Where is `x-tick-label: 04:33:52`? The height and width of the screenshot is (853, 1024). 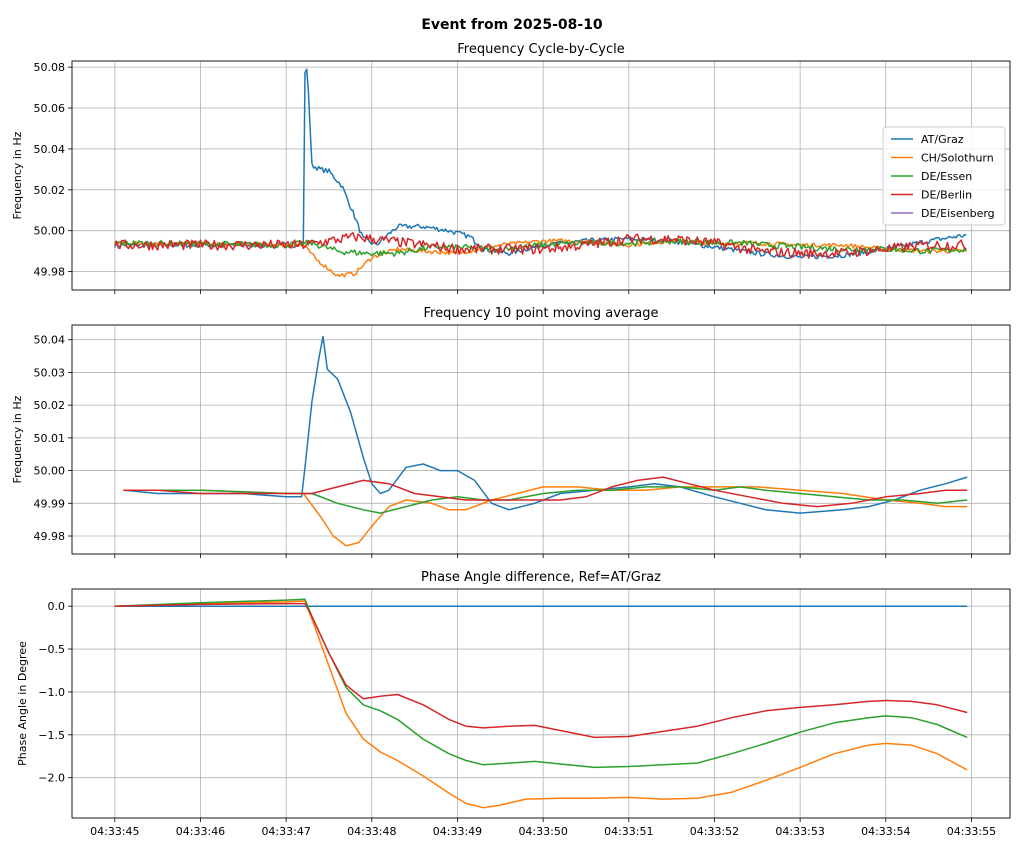 x-tick-label: 04:33:52 is located at coordinates (714, 831).